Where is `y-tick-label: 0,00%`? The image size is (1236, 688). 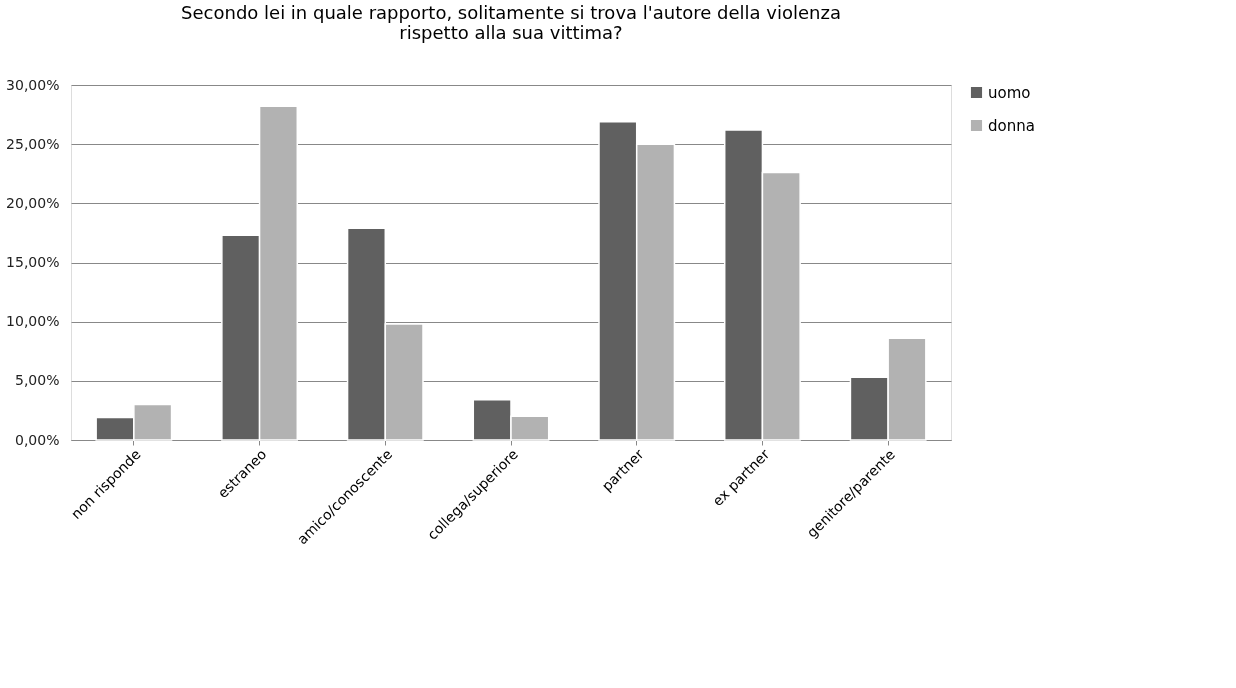 y-tick-label: 0,00% is located at coordinates (37, 439).